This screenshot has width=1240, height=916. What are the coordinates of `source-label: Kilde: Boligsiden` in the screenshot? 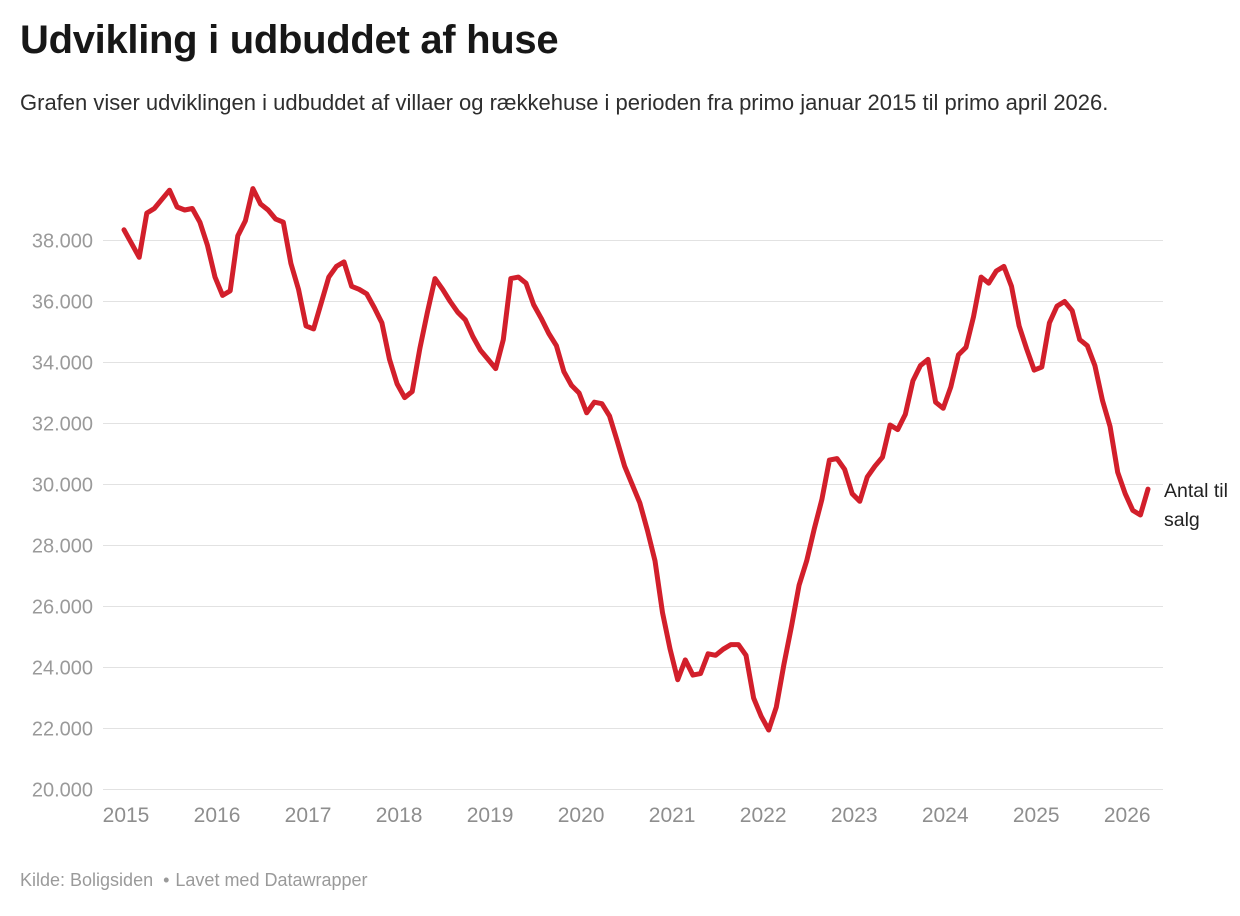 It's located at (87, 880).